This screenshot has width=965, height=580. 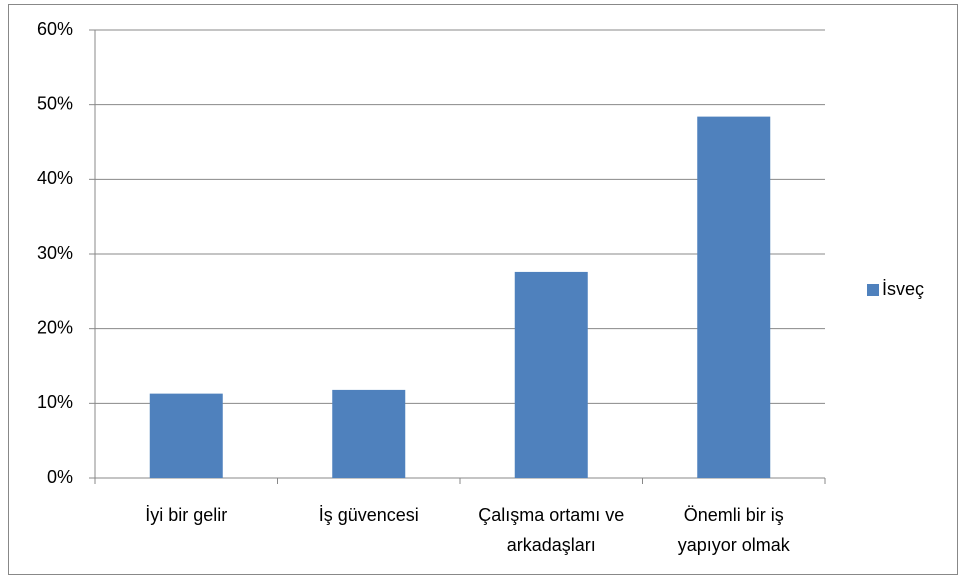 I want to click on legend-label: İsveç, so click(x=903, y=289).